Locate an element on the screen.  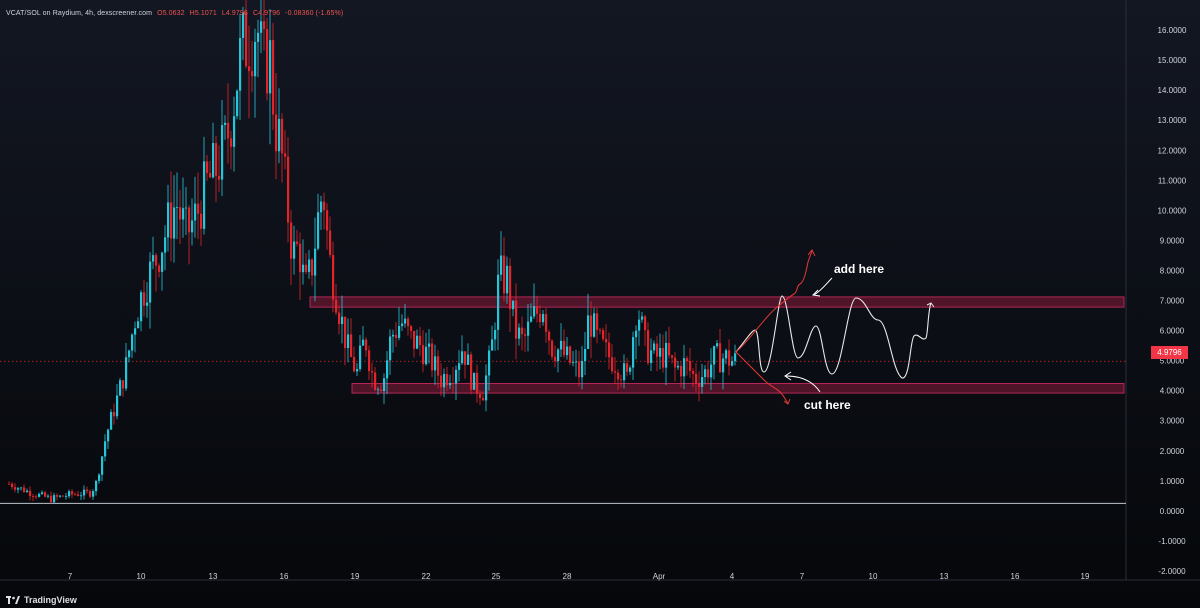
y-tick-label: 10.0000 is located at coordinates (1172, 210).